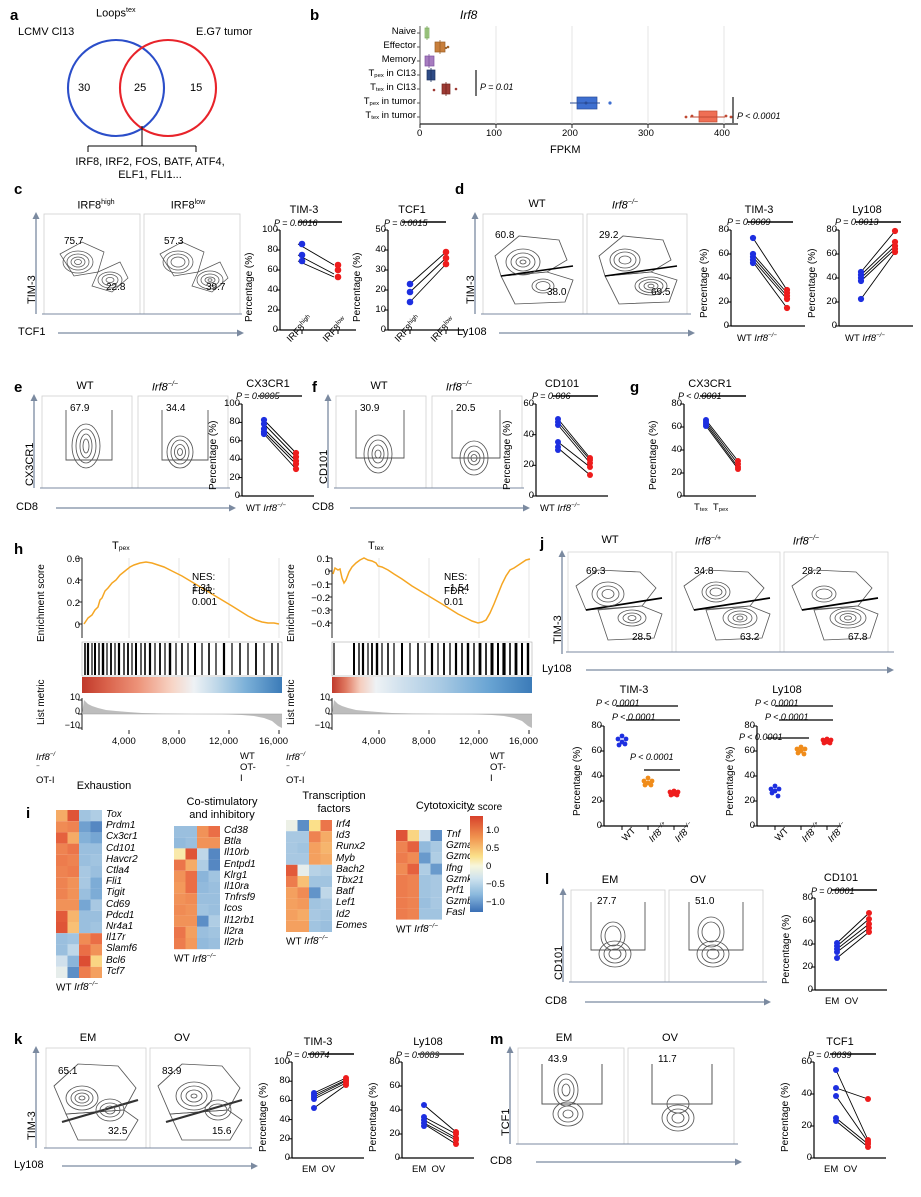 This screenshot has width=921, height=1197. Describe the element at coordinates (379, 386) in the screenshot. I see `f-flow-left-title: WT` at that location.